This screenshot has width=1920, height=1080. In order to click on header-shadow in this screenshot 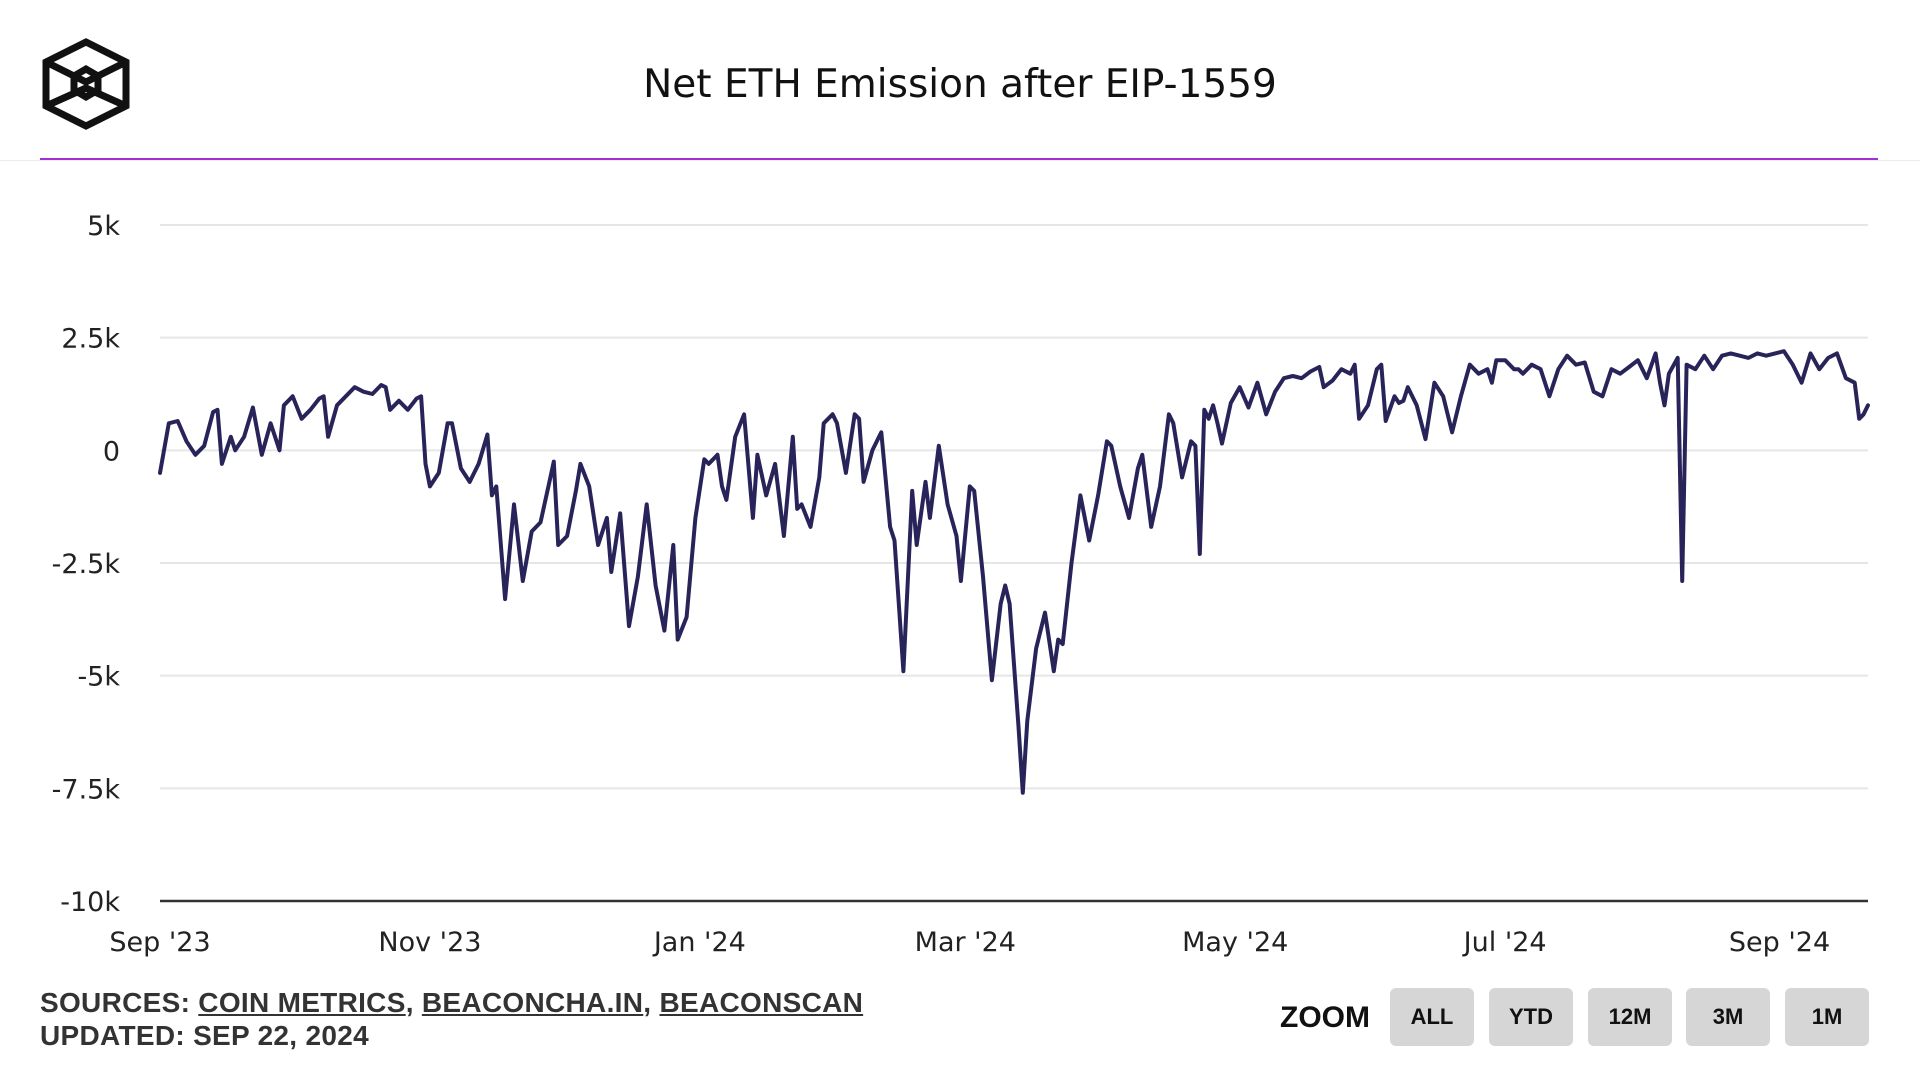, I will do `click(960, 160)`.